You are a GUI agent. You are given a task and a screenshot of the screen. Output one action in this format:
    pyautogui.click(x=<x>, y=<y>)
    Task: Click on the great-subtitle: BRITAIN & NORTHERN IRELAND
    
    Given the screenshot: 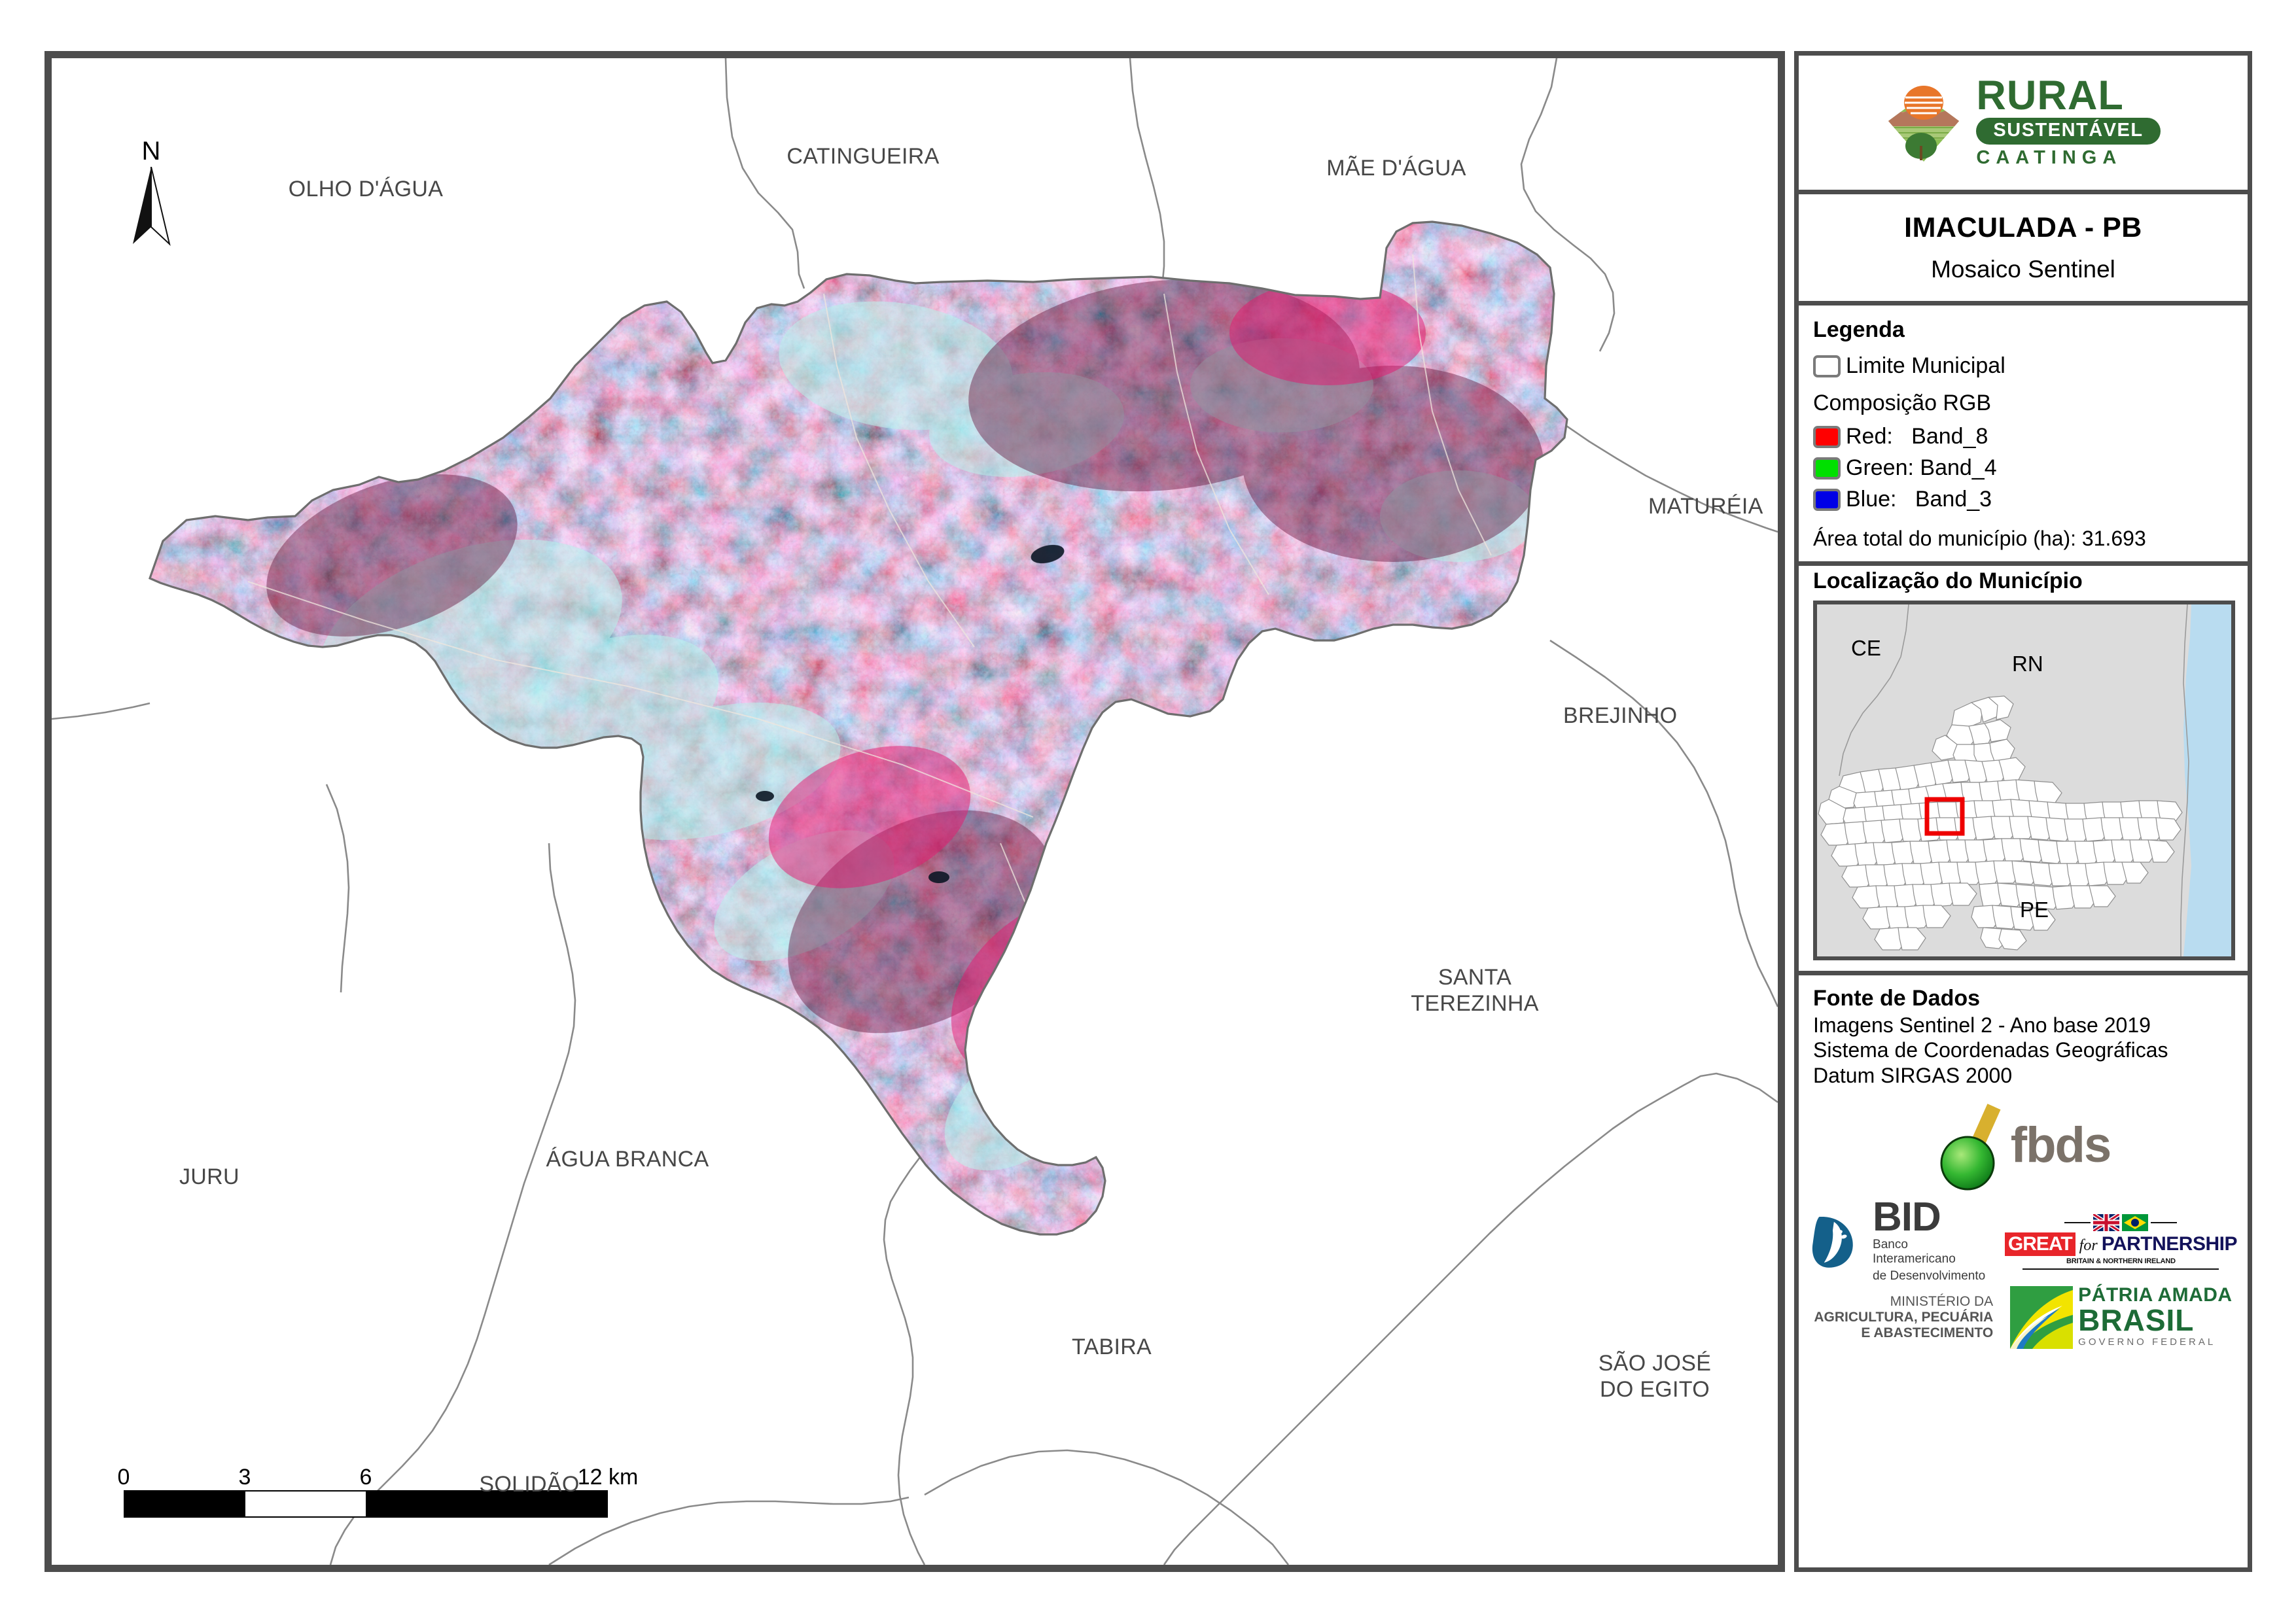 What is the action you would take?
    pyautogui.click(x=2121, y=1261)
    